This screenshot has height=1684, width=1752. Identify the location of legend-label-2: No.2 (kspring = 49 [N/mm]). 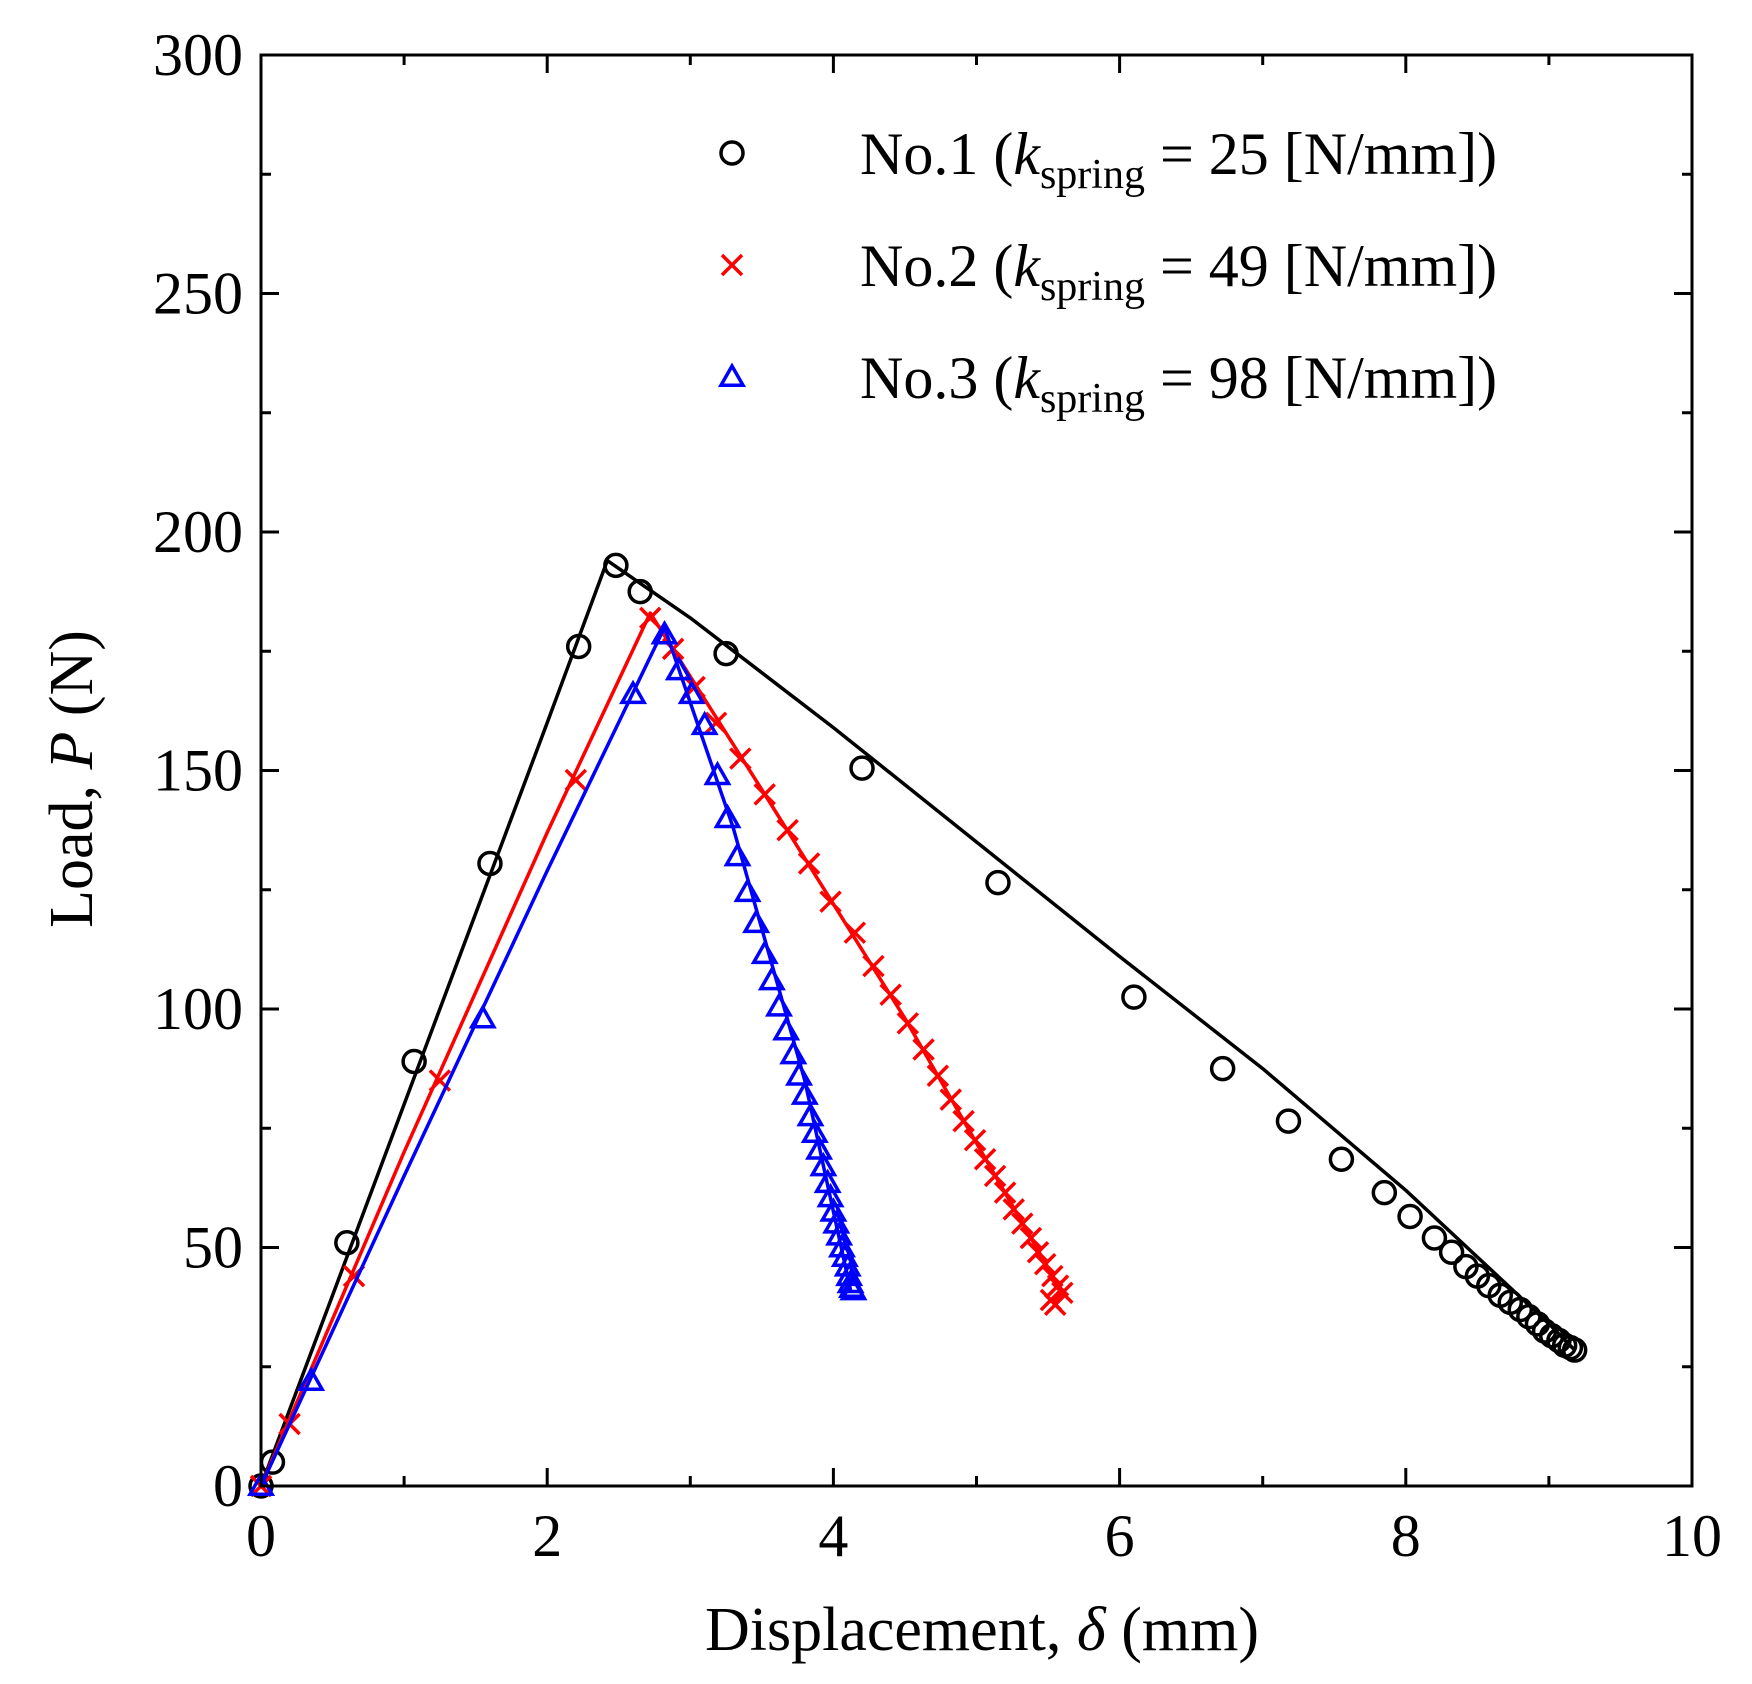
(1178, 271).